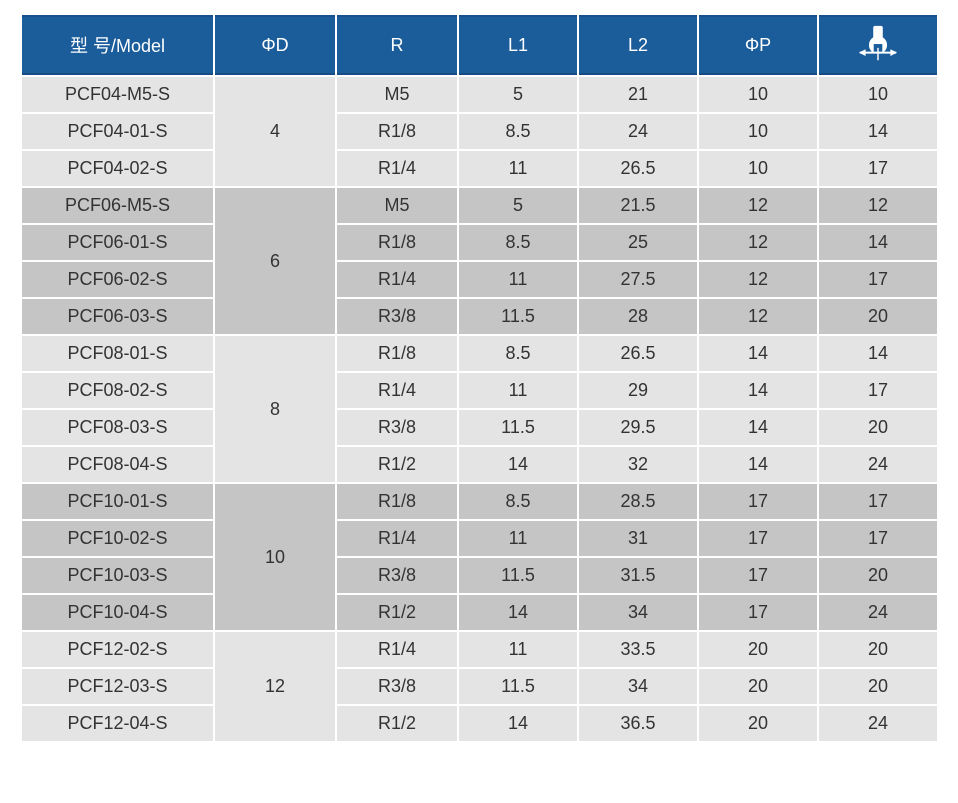 Image resolution: width=958 pixels, height=803 pixels. What do you see at coordinates (758, 45) in the screenshot?
I see `column-header-p: ΦP` at bounding box center [758, 45].